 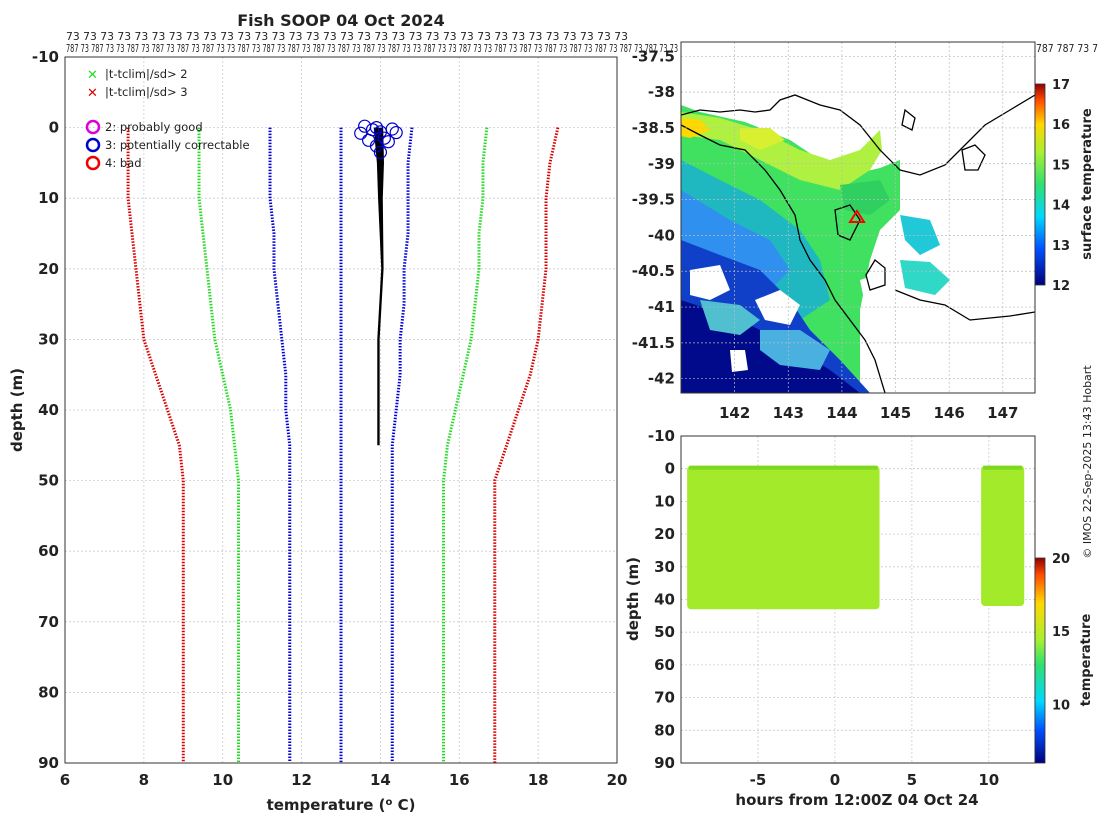 I want to click on section-ytick-label: 0, so click(x=670, y=469).